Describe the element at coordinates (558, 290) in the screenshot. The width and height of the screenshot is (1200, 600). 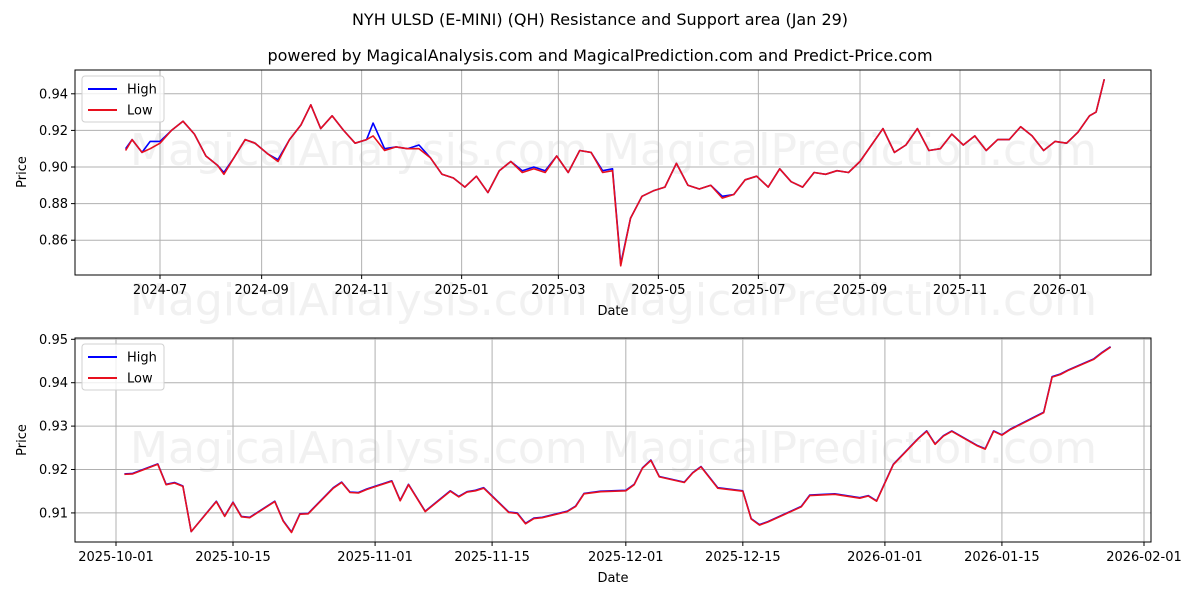
I see `x-tick-label: 2025-03` at that location.